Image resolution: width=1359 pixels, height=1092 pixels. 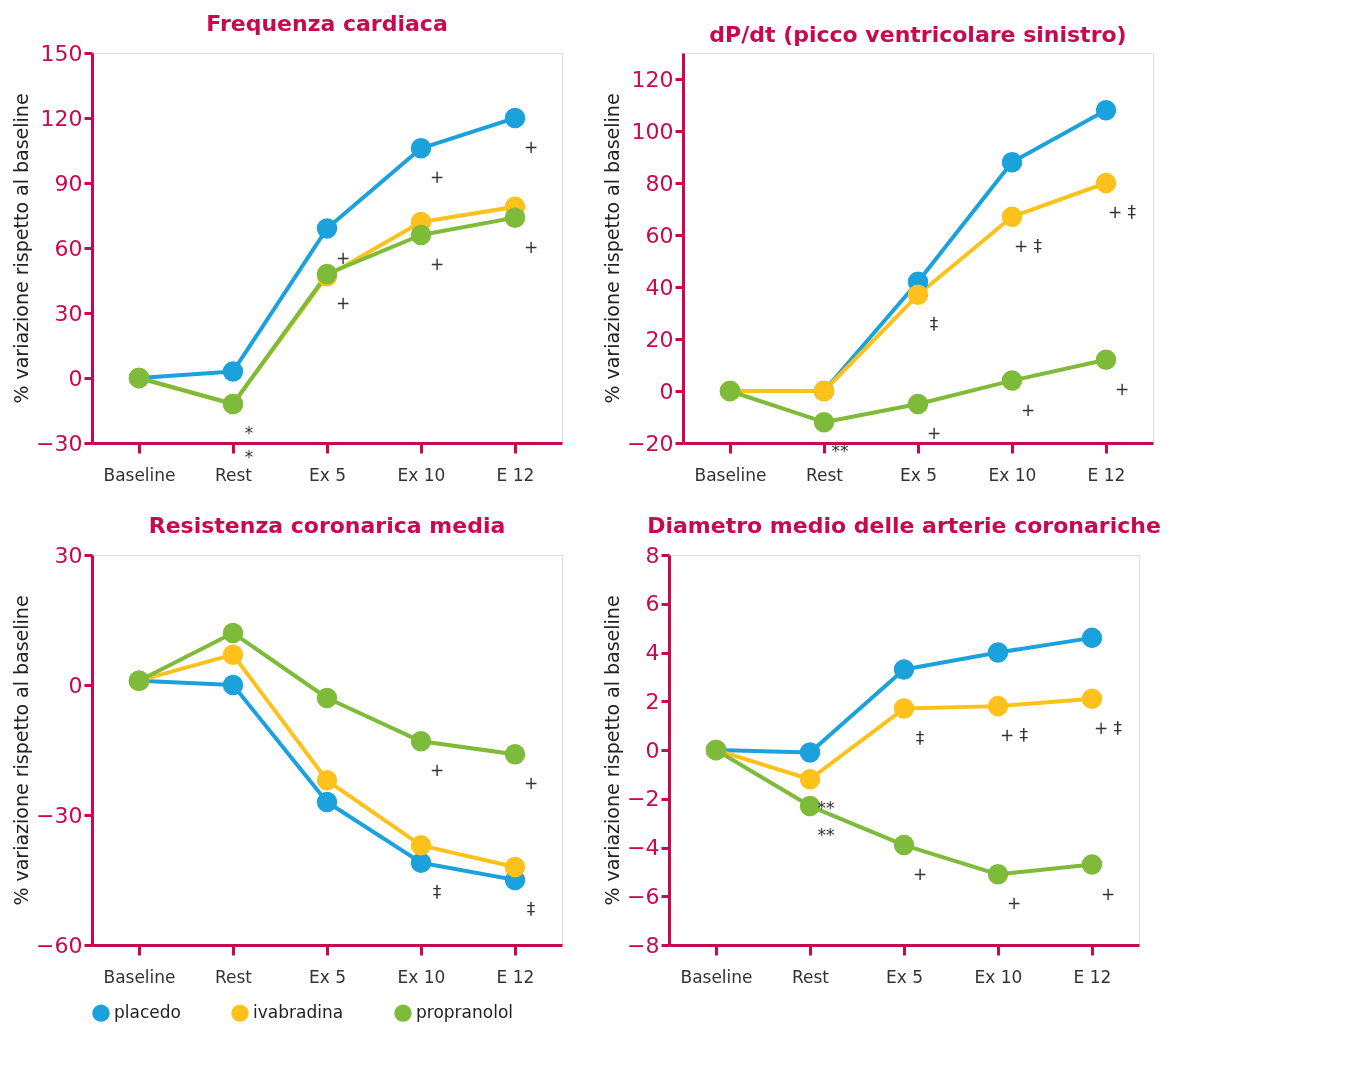 I want to click on y-tick-label: 30, so click(x=68, y=555).